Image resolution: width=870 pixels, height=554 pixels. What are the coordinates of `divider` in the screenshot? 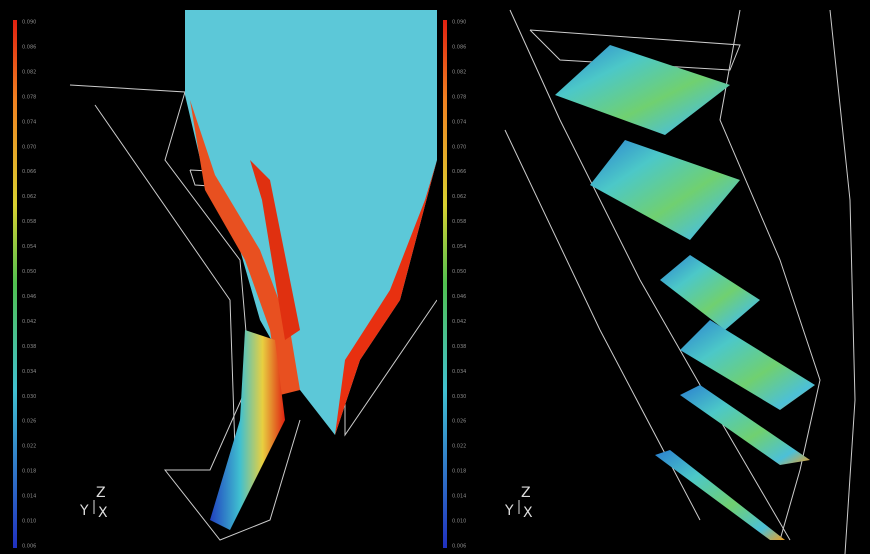 It's located at (440, 281).